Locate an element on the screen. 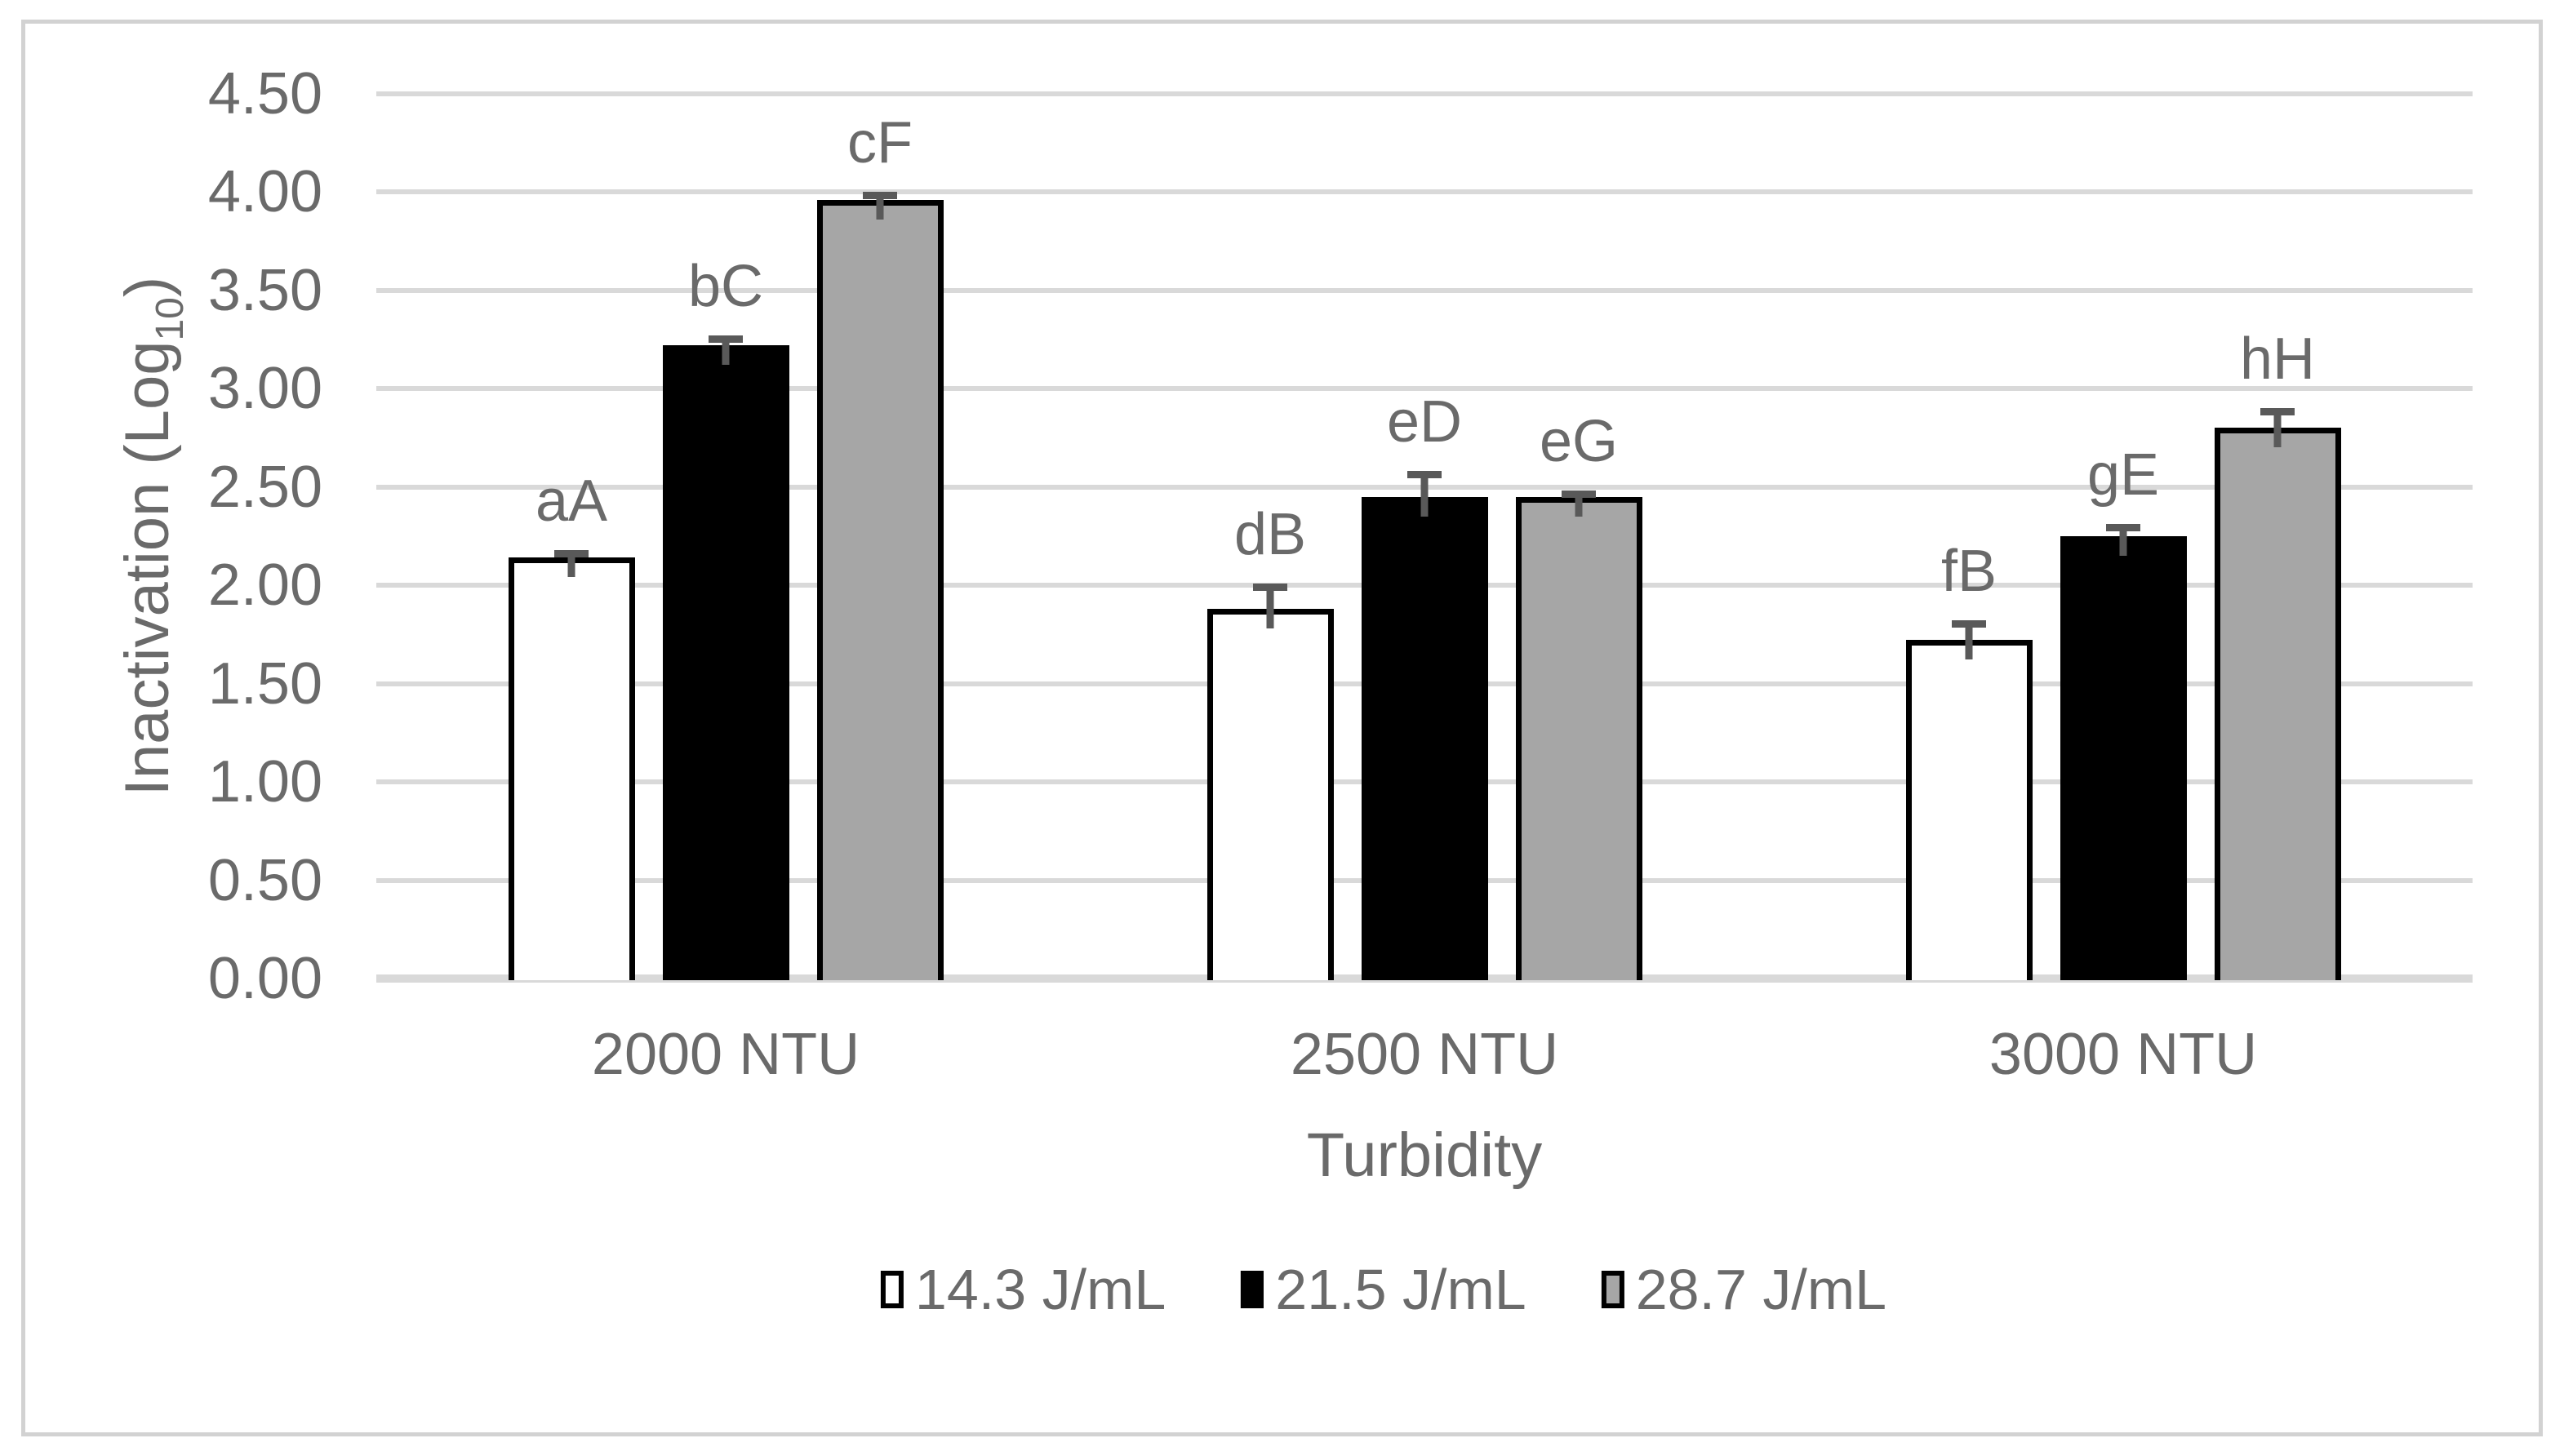  y-tick-label: 3.50 is located at coordinates (264, 290).